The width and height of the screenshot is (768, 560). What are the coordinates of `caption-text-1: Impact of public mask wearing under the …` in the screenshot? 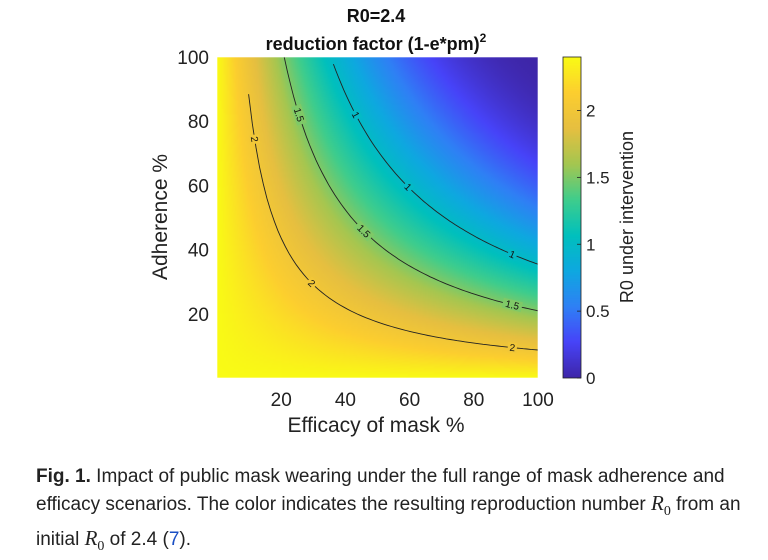 It's located at (380, 490).